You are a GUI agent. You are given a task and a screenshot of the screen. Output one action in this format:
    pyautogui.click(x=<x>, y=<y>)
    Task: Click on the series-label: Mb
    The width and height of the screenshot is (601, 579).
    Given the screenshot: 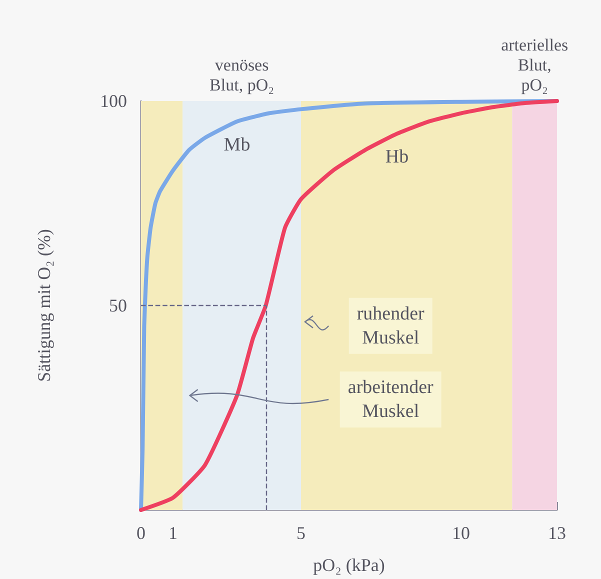 What is the action you would take?
    pyautogui.click(x=237, y=145)
    